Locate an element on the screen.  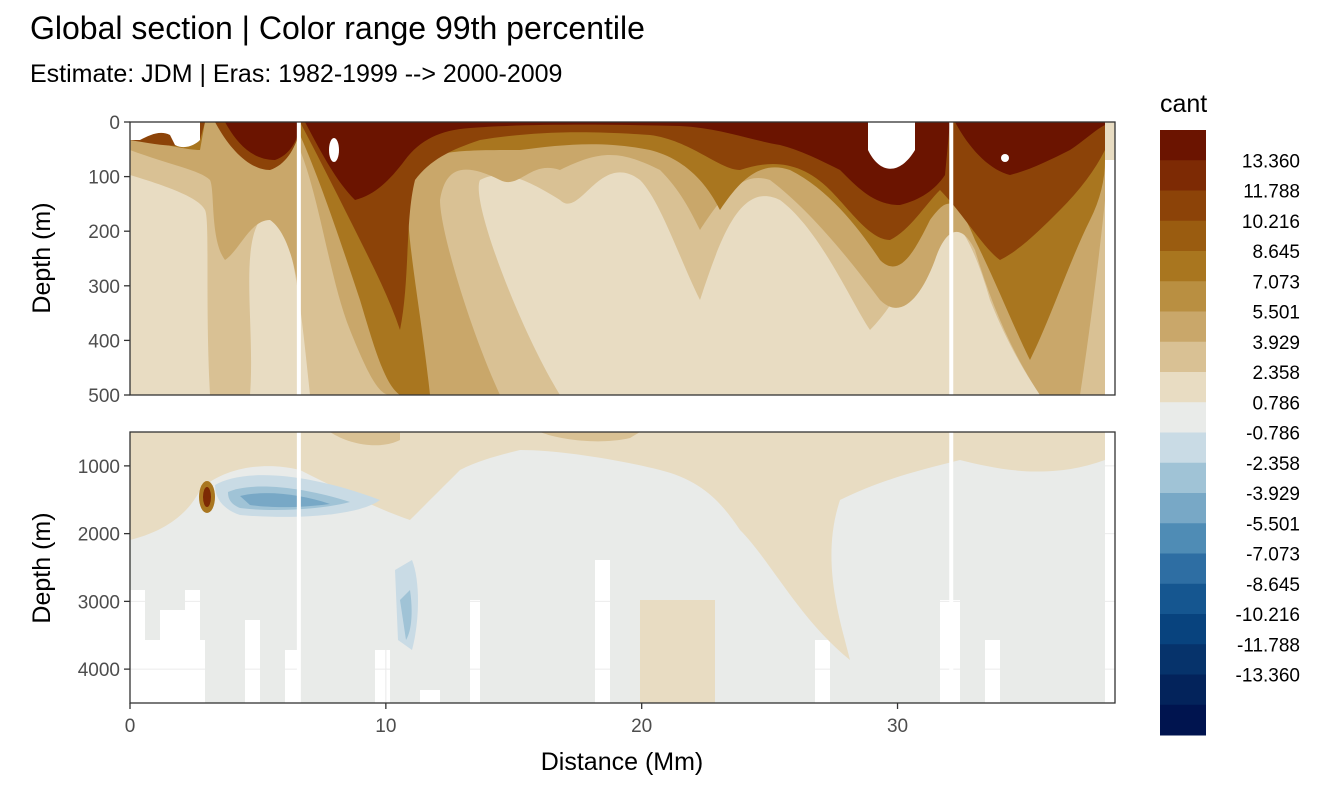
legend-label: -3.929 is located at coordinates (1273, 494).